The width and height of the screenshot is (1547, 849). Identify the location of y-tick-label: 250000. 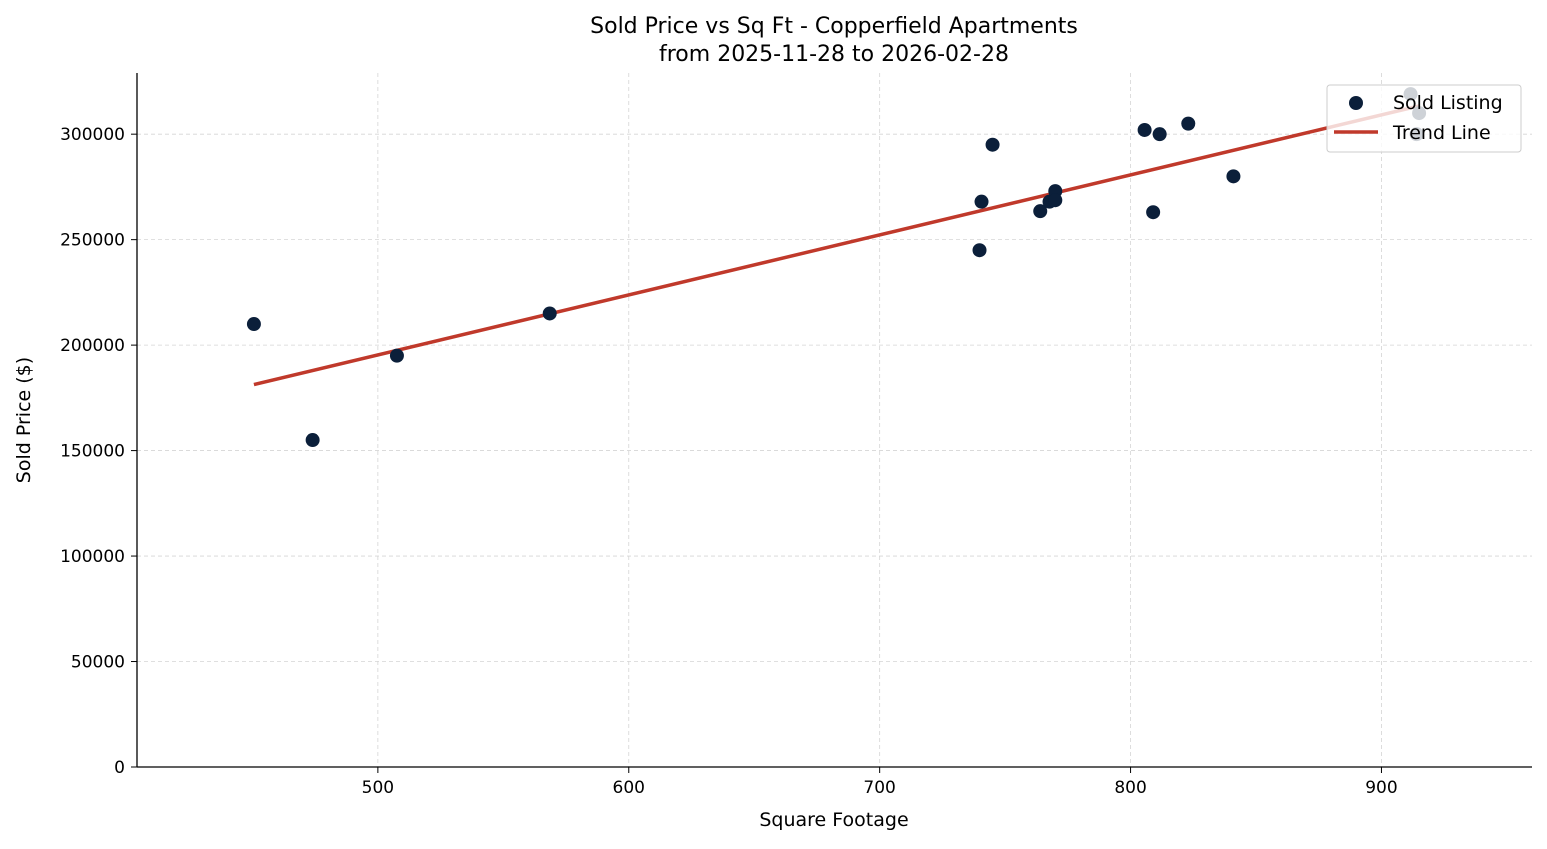
(92, 241).